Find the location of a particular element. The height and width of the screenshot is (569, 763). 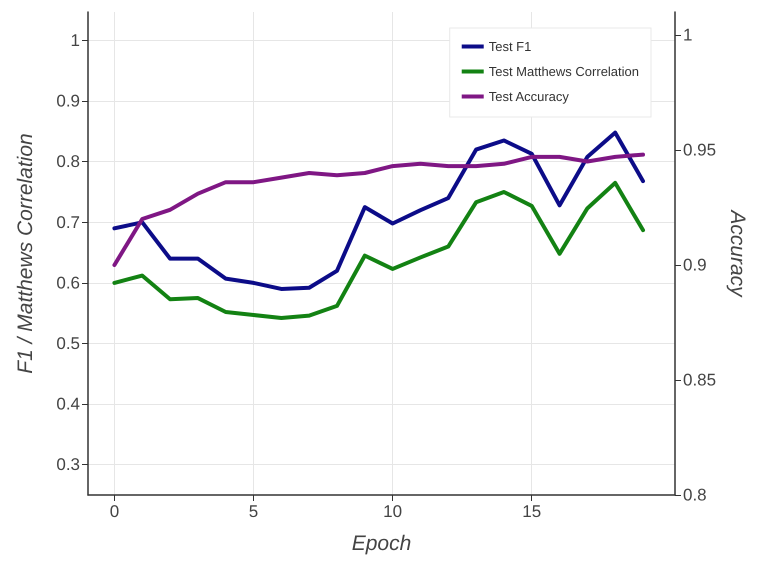

x-tick-label: 15 is located at coordinates (532, 511).